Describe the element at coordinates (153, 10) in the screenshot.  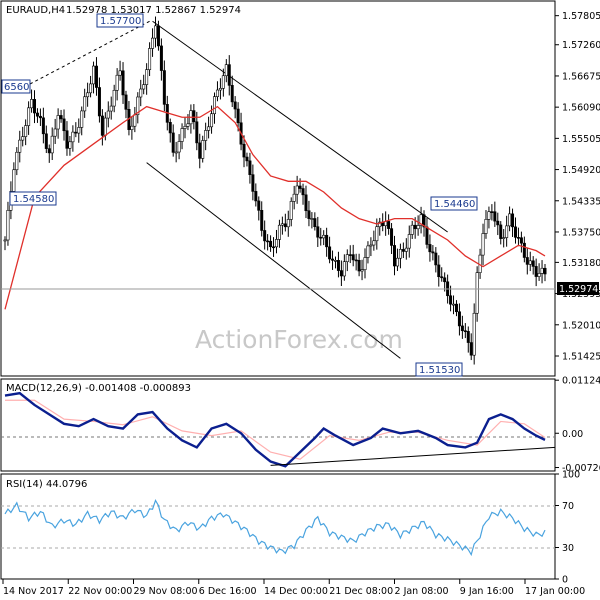
I see `ohlc-readout: 1.52978 1.53017 1.52867 1.52974` at that location.